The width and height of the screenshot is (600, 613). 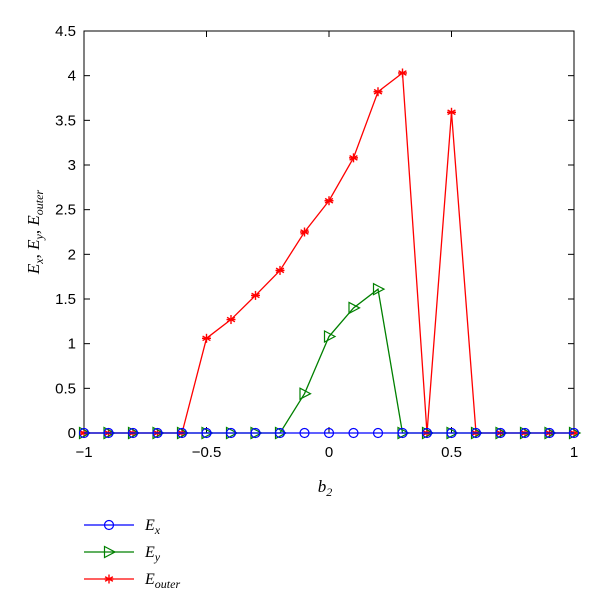 I want to click on x-tick-label: 0, so click(x=329, y=452).